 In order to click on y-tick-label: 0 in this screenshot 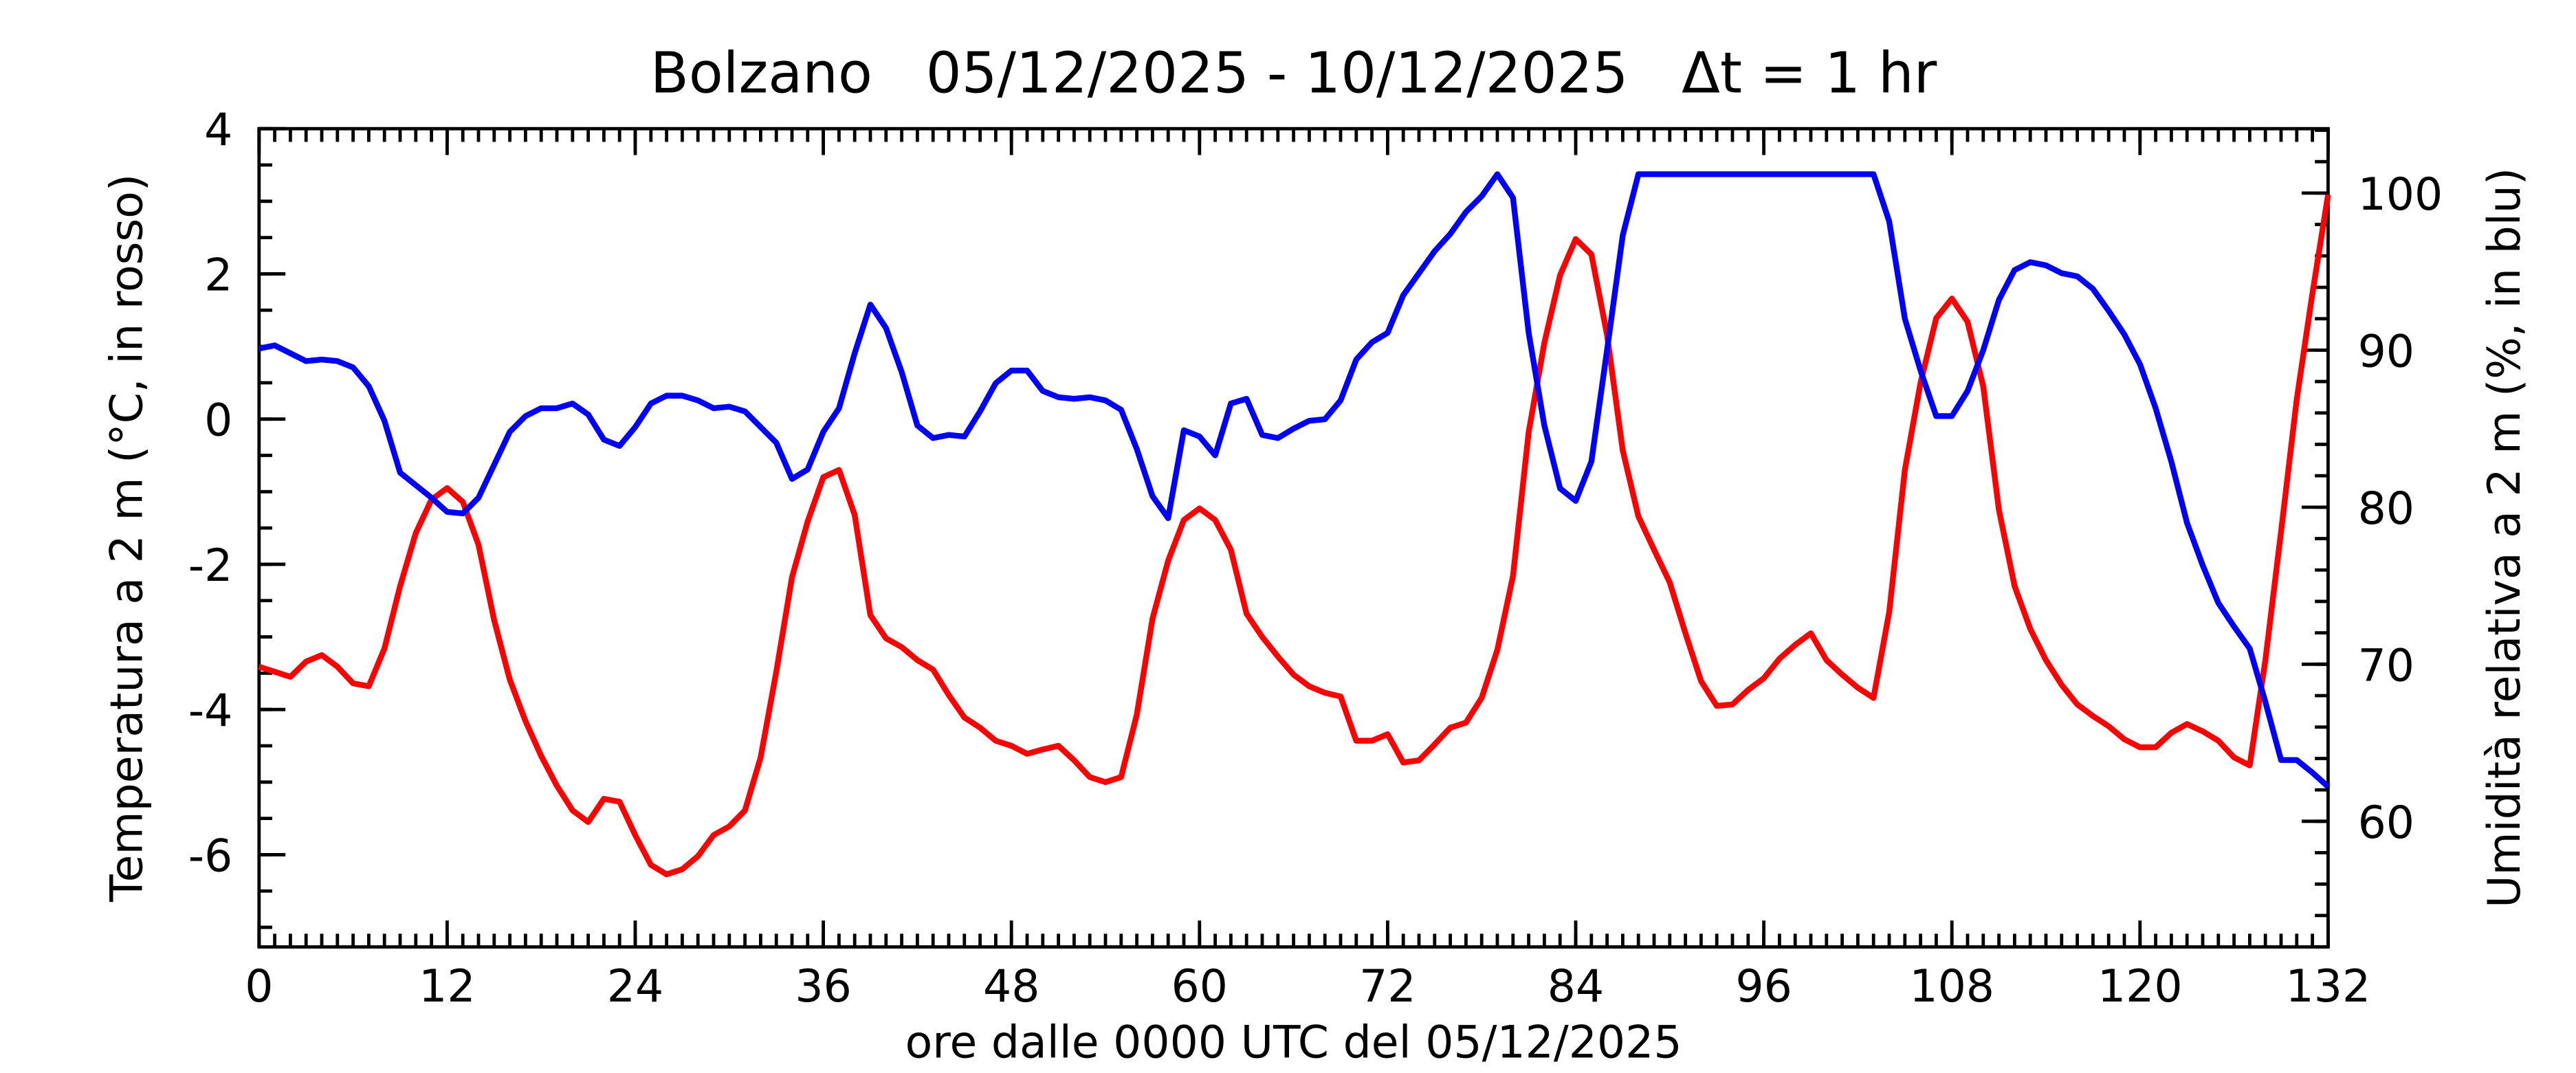, I will do `click(218, 421)`.